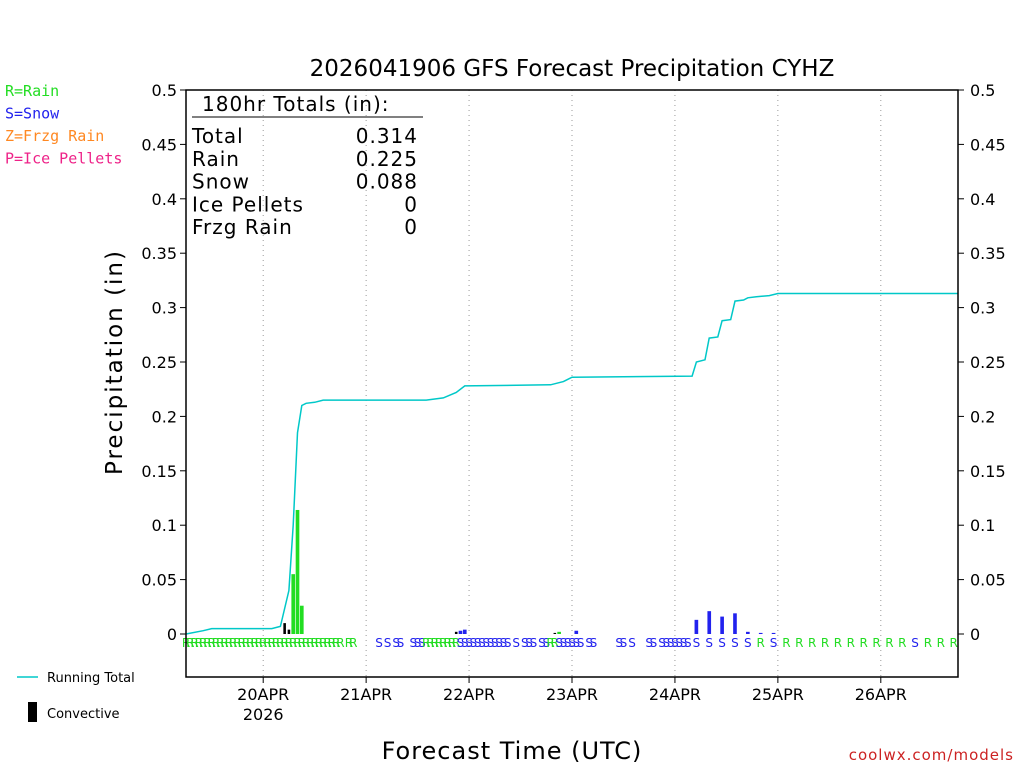 Image resolution: width=1024 pixels, height=768 pixels. Describe the element at coordinates (988, 580) in the screenshot. I see `y-tick-label-right: 0.05` at that location.